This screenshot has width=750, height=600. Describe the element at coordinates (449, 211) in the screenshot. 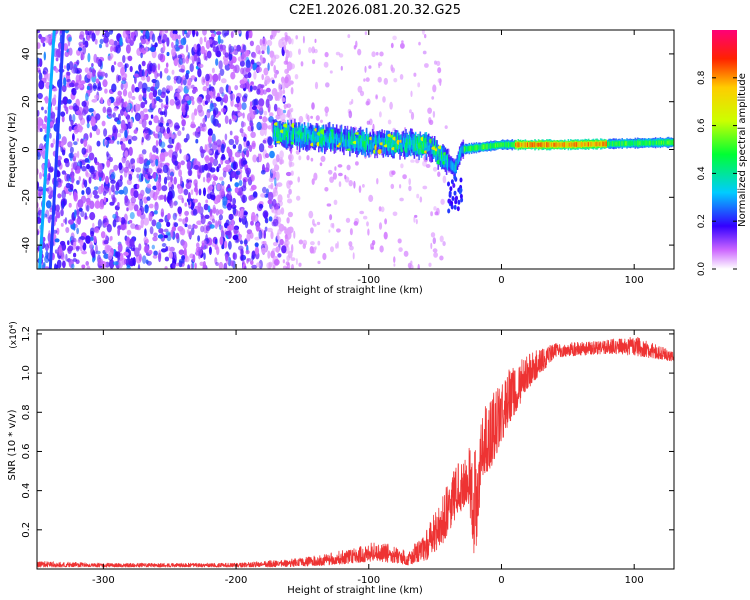

I see `signal-dip-speckle` at that location.